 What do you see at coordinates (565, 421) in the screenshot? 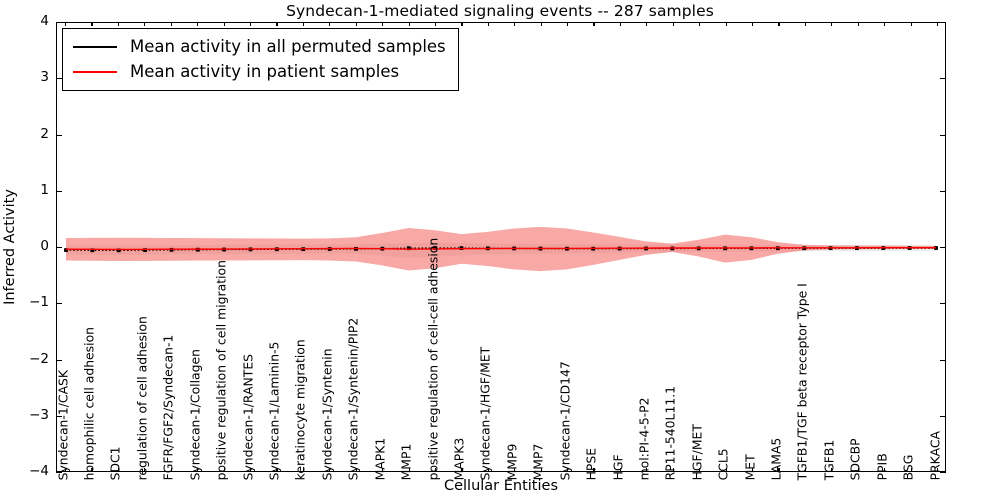
I see `x-tick-label: Syndecan-1/CD147` at bounding box center [565, 421].